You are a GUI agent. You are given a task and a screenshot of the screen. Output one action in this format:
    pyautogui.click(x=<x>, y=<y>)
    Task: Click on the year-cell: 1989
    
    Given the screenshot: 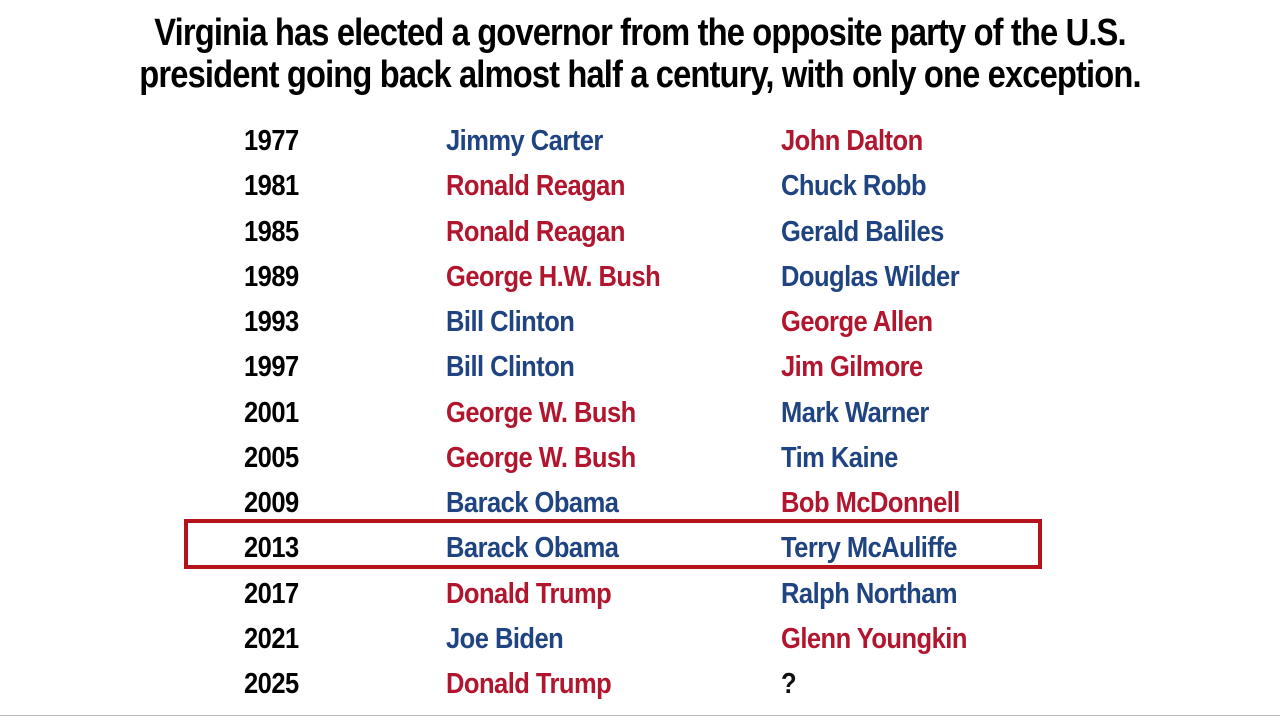 What is the action you would take?
    pyautogui.click(x=271, y=276)
    